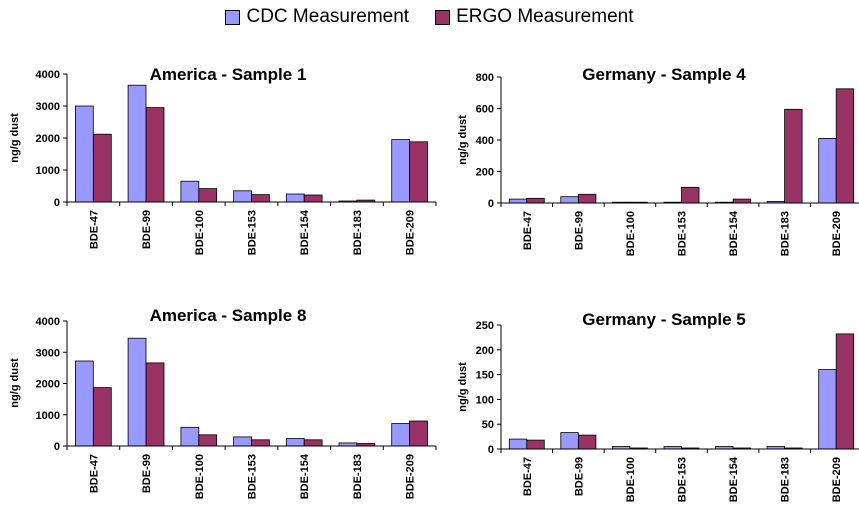 This screenshot has width=859, height=512. I want to click on legend-item-cdc: CDC Measurement, so click(317, 17).